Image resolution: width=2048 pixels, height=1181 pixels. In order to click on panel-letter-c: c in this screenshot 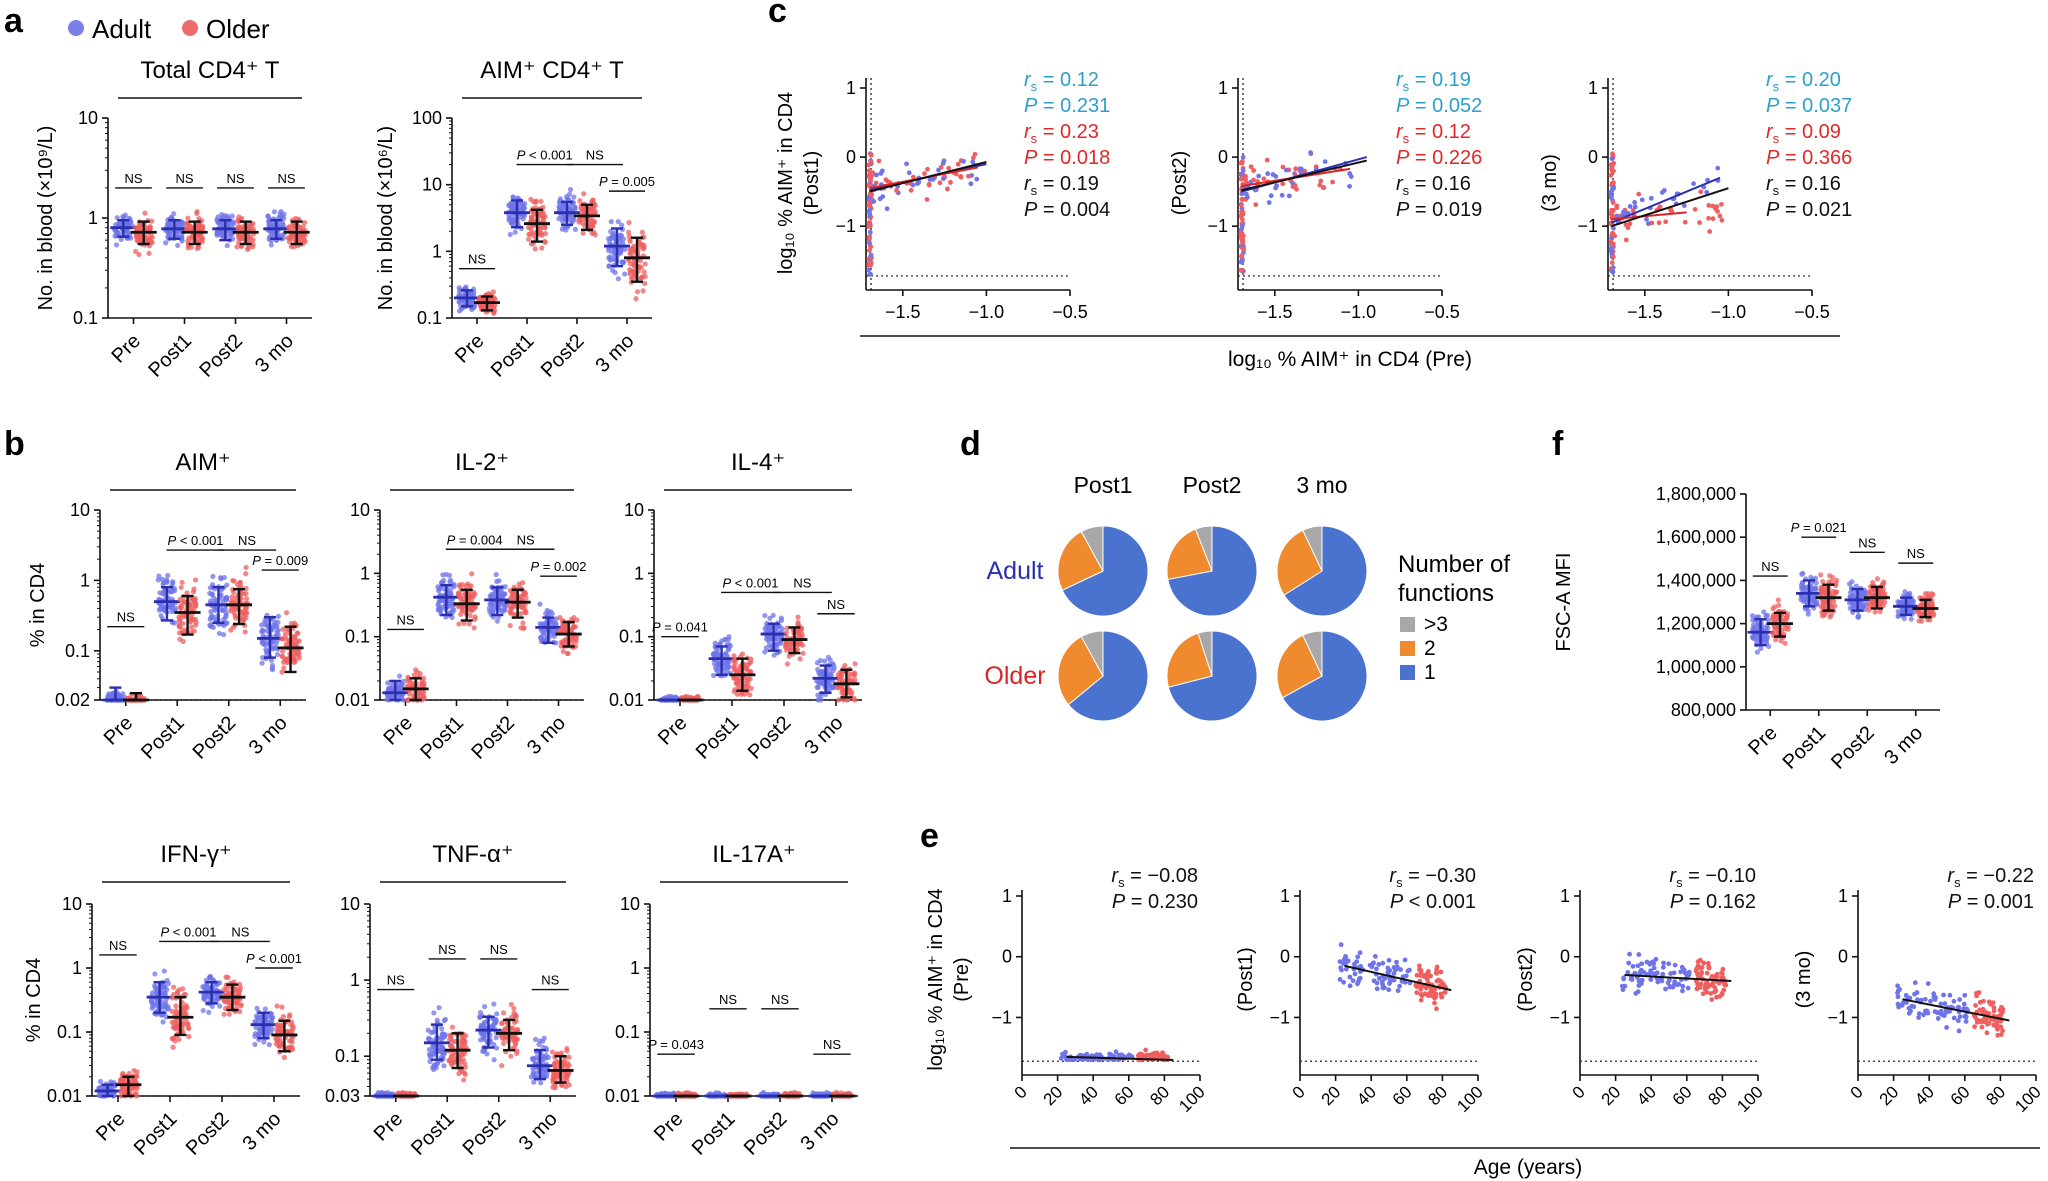, I will do `click(777, 15)`.